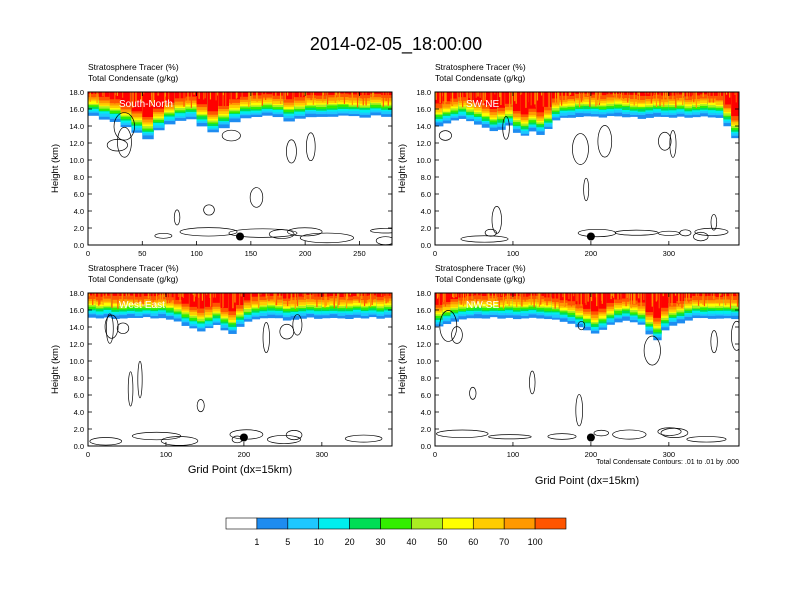 The width and height of the screenshot is (792, 612). I want to click on y-tick-label: 12.0, so click(423, 143).